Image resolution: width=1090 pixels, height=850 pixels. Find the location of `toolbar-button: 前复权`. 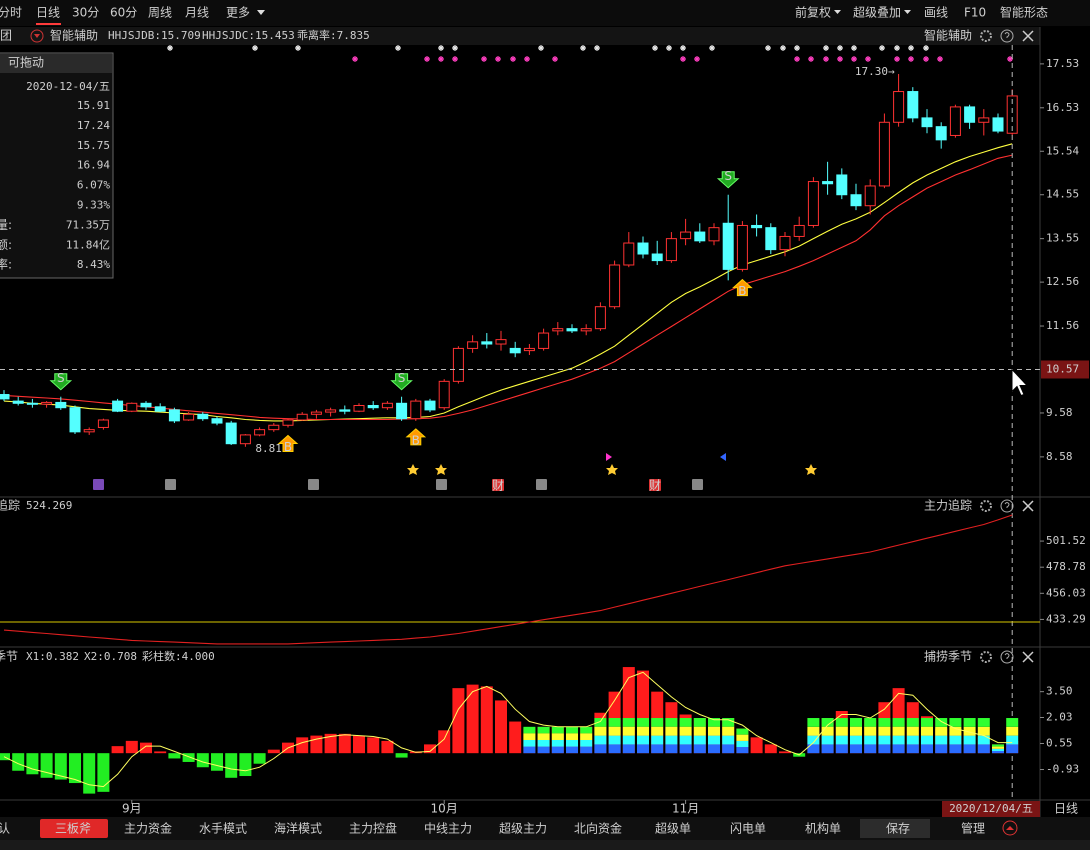

toolbar-button: 前复权 is located at coordinates (813, 12).